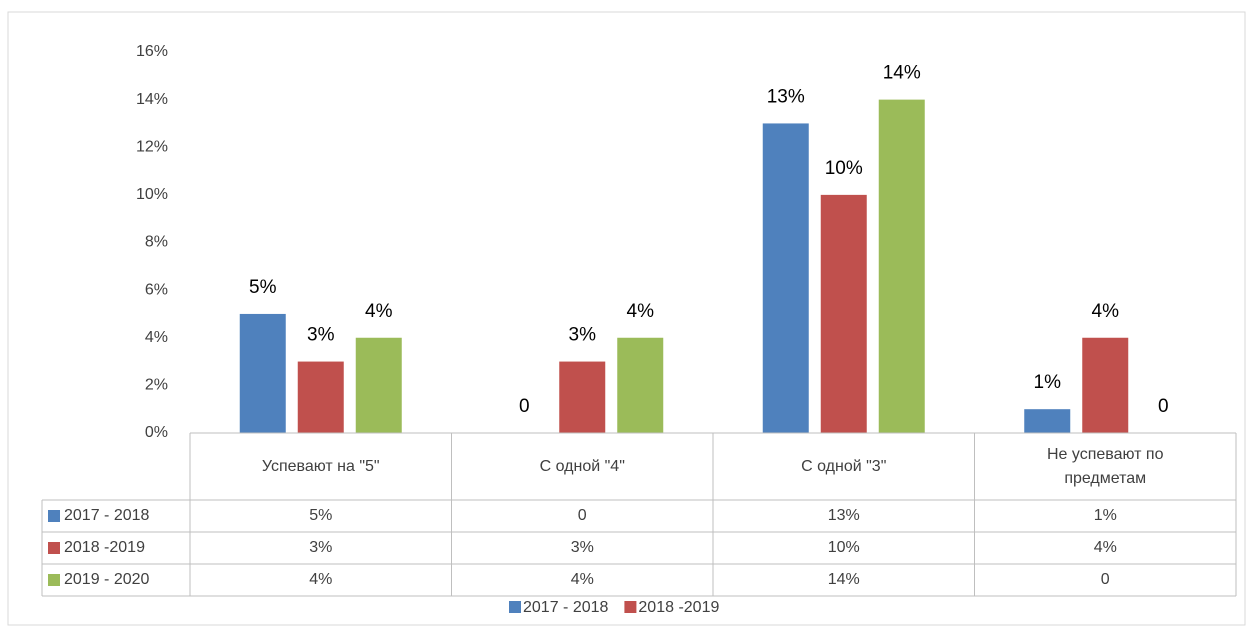 This screenshot has width=1253, height=633. I want to click on y-tick-label: 8%, so click(156, 242).